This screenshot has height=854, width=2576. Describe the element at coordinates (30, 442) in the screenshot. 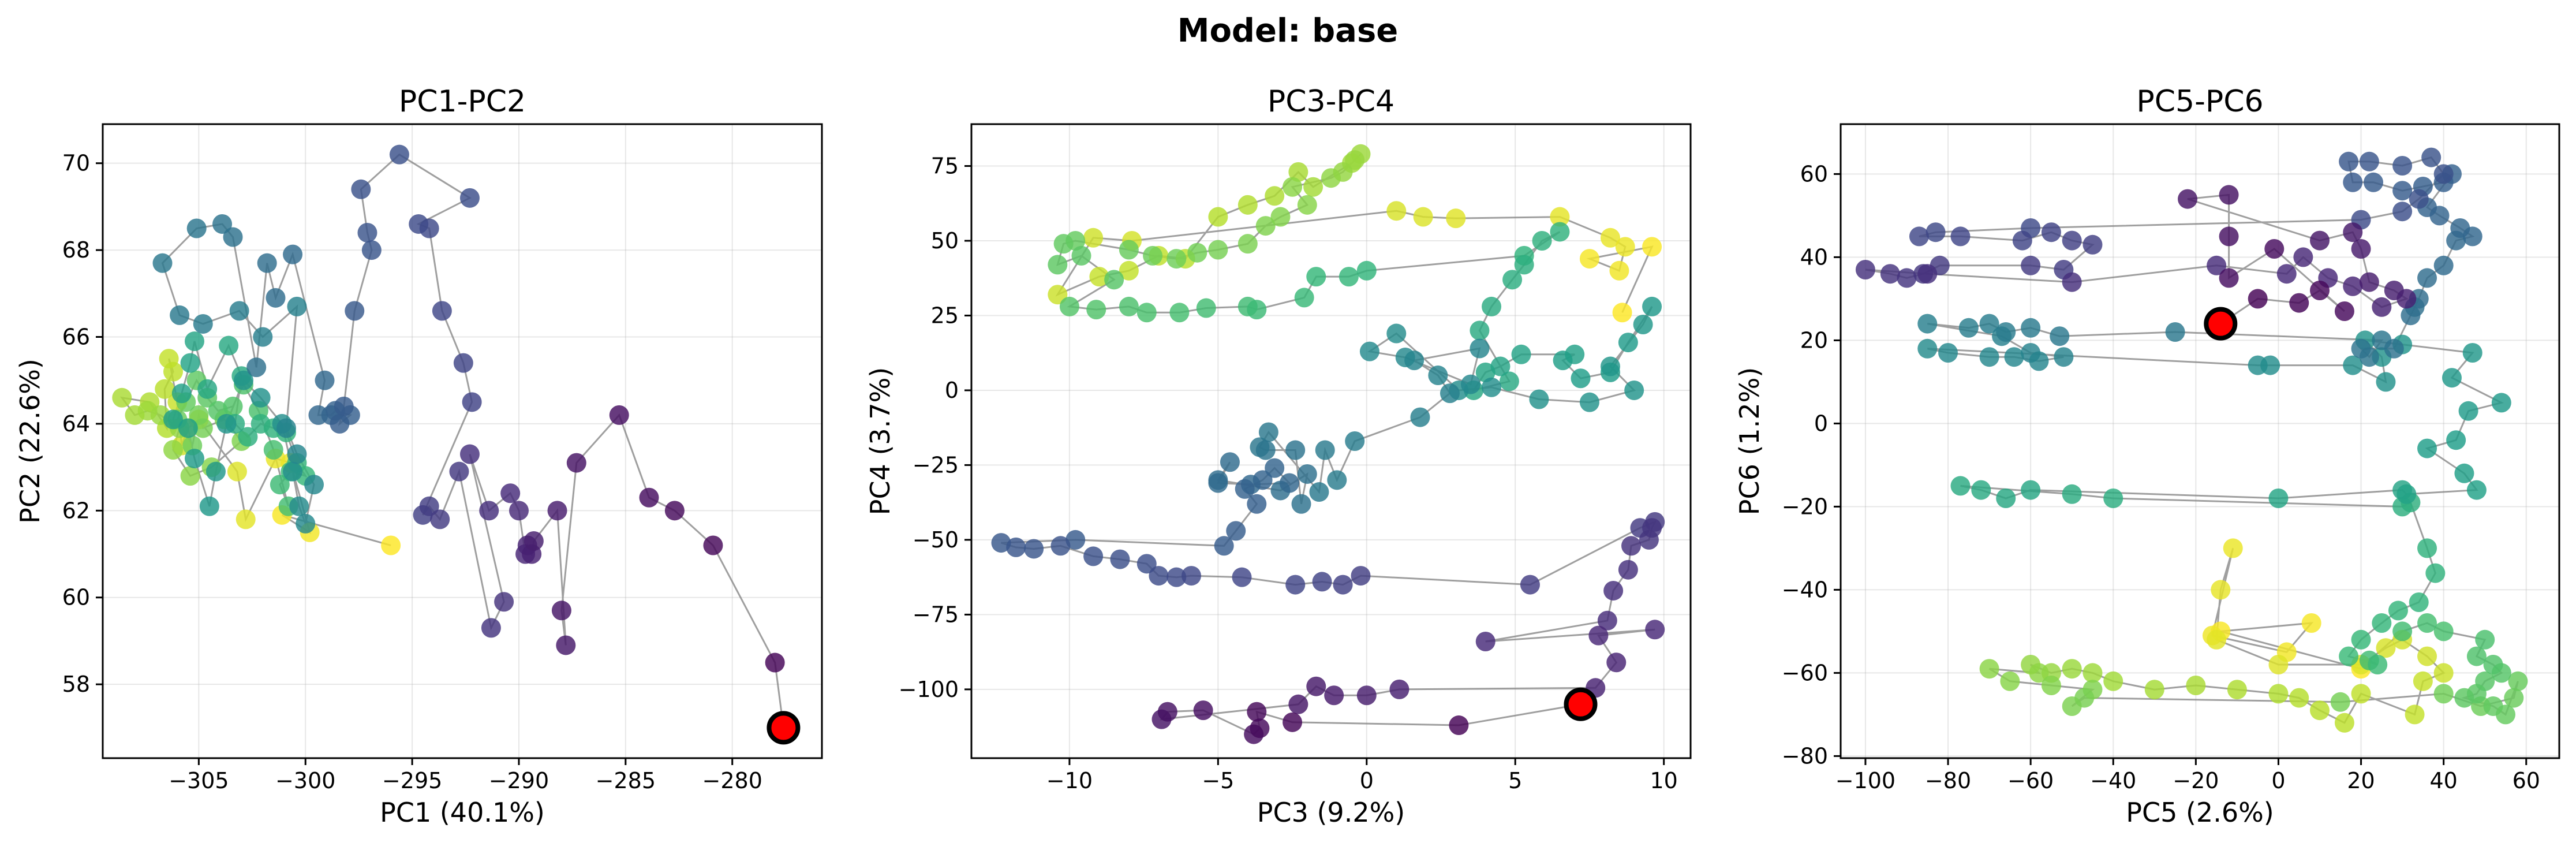

I see `y-axis-label: PC2 (22.6%)` at that location.